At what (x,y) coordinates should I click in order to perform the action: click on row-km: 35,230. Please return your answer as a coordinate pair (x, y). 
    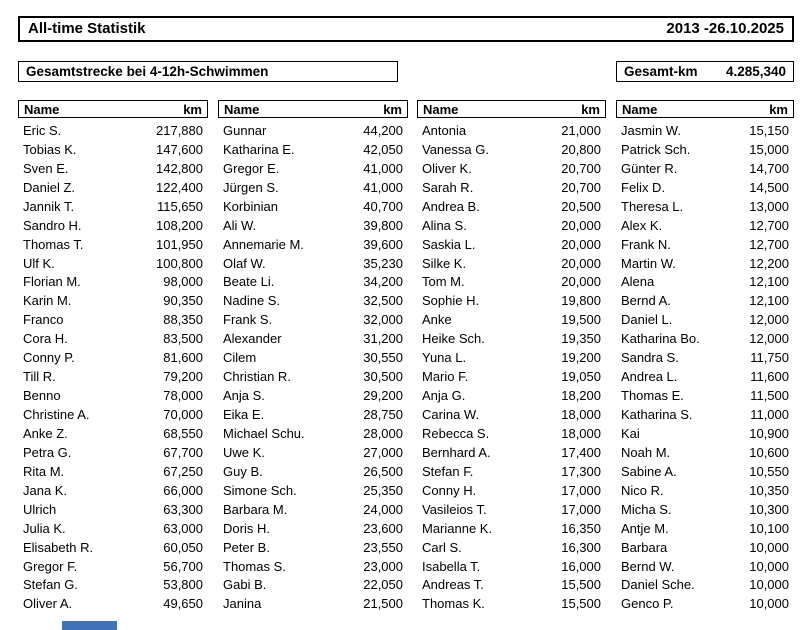
    Looking at the image, I should click on (383, 263).